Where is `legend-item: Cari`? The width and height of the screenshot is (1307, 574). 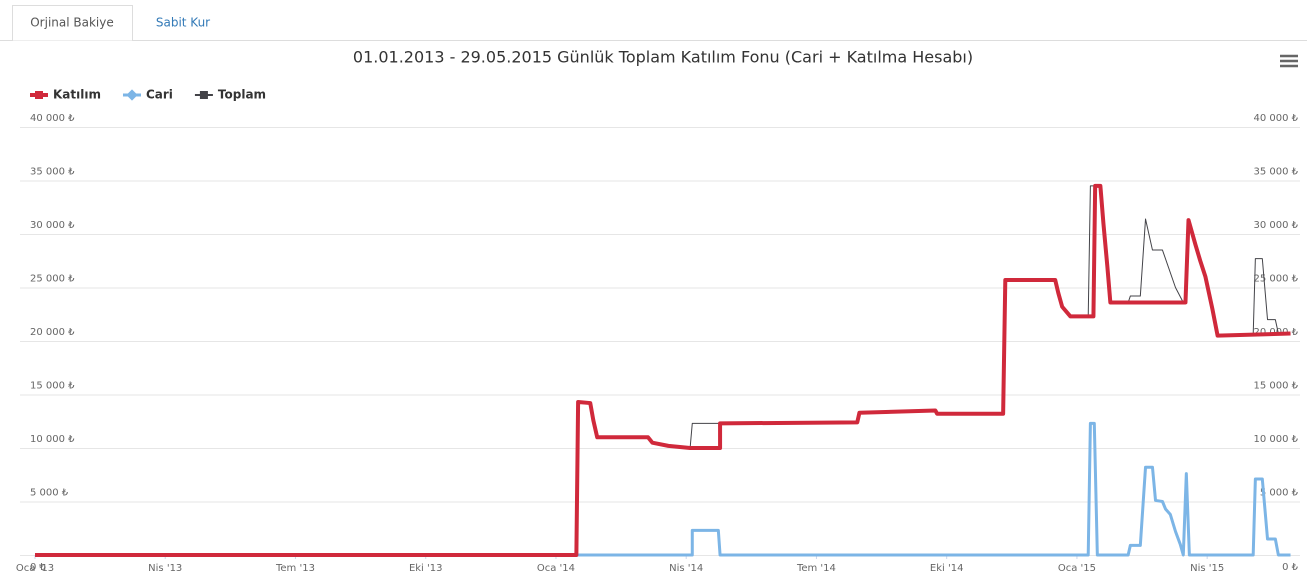
legend-item: Cari is located at coordinates (147, 95).